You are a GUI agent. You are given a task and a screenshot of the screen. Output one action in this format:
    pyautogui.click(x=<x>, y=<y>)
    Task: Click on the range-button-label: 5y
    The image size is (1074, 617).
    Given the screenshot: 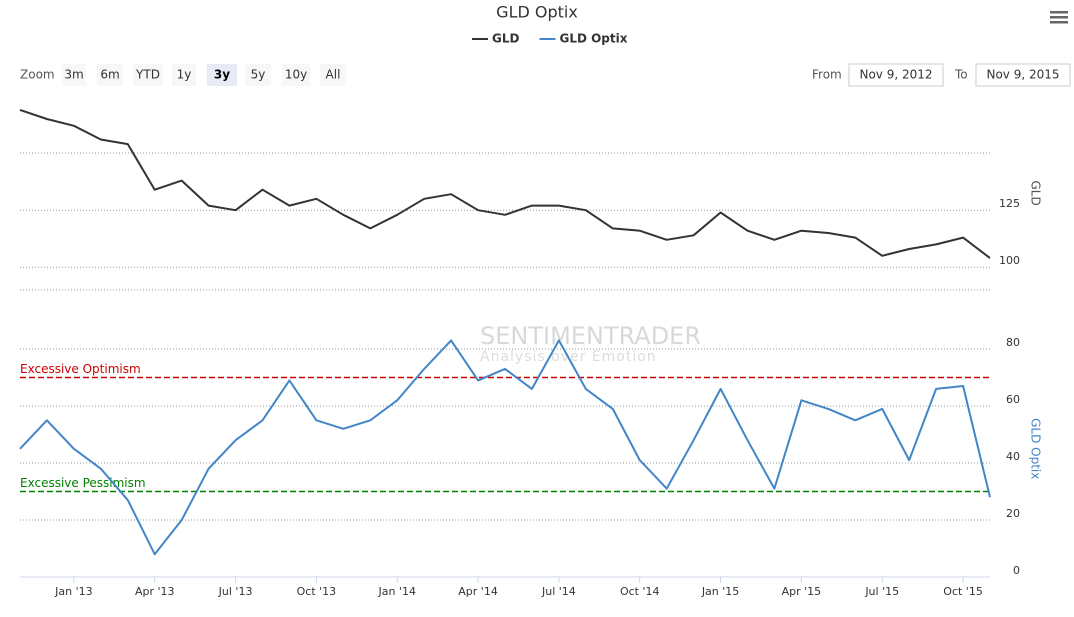 What is the action you would take?
    pyautogui.click(x=258, y=75)
    